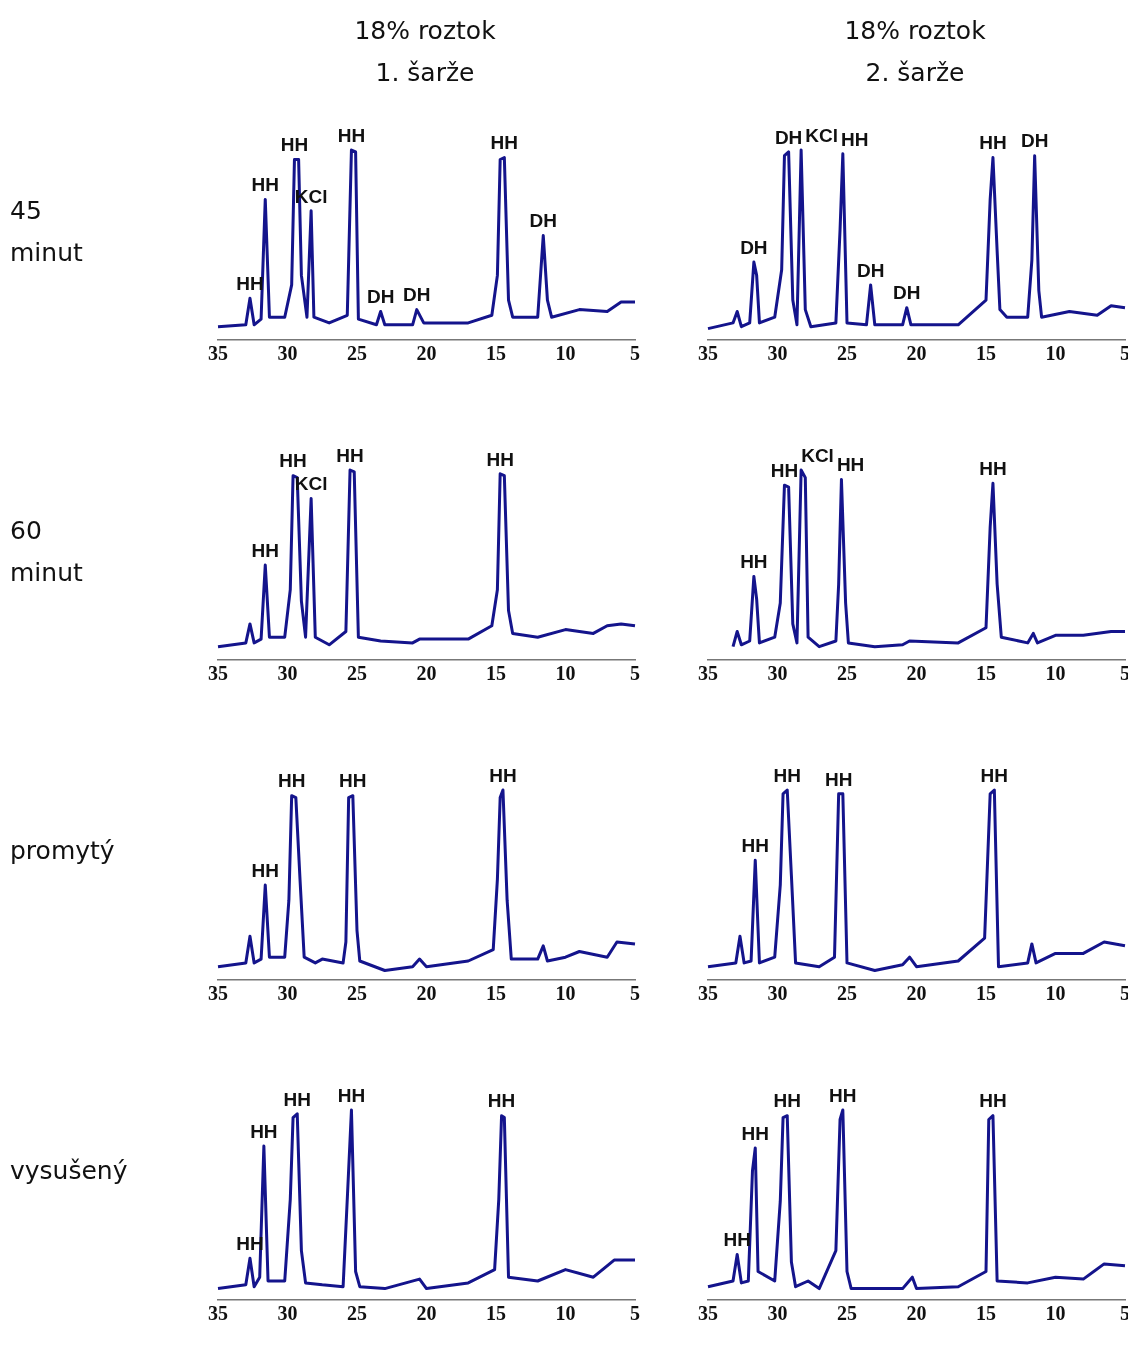 This screenshot has width=1128, height=1345. I want to click on chart-title: 18% roztok 1. šarže, so click(425, 52).